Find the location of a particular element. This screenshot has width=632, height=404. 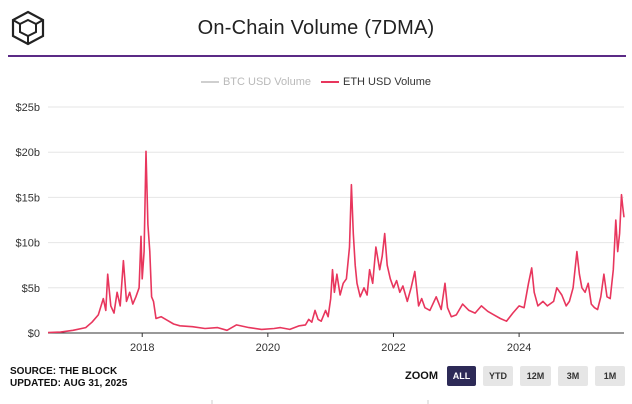

zoom-3m-button: 3M is located at coordinates (573, 376).